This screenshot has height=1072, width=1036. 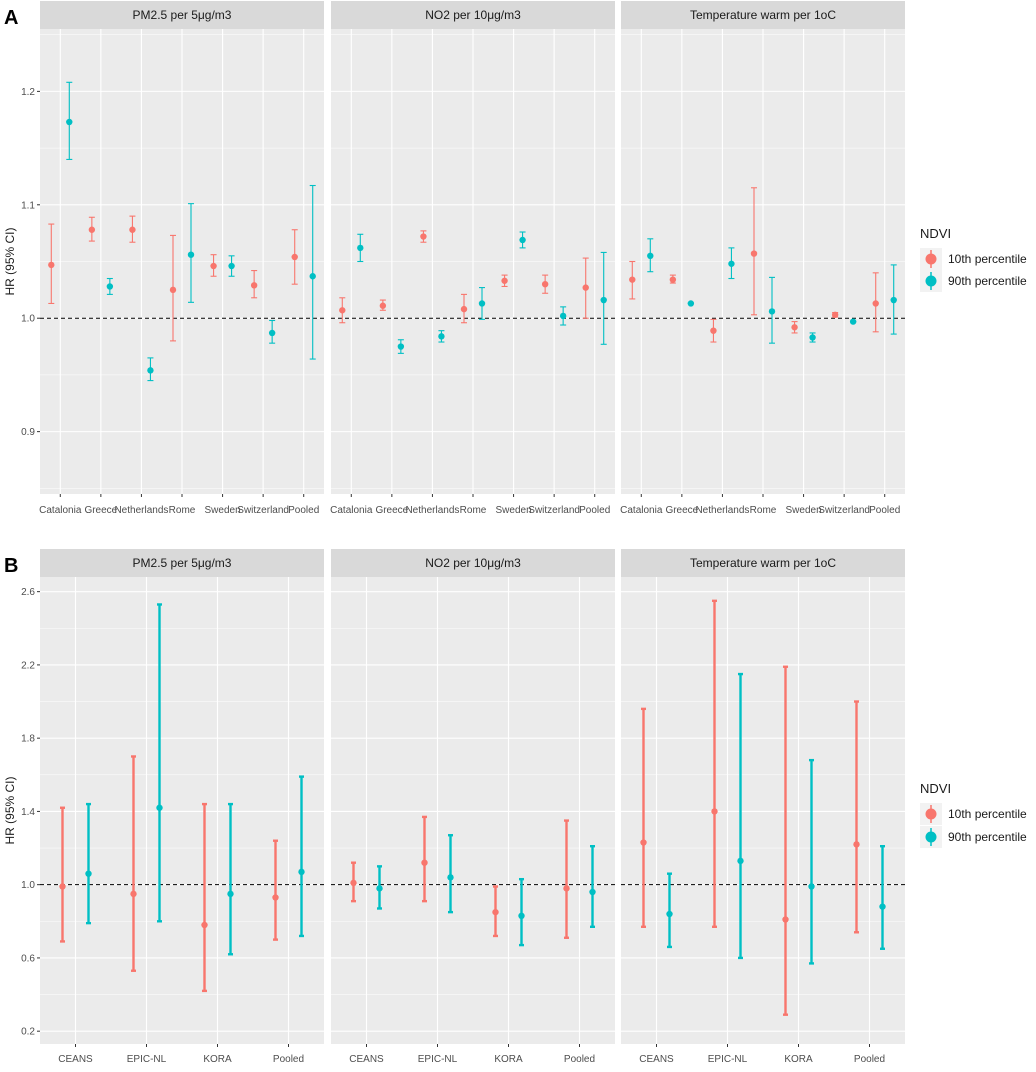 What do you see at coordinates (11, 566) in the screenshot?
I see `panel-letter-b: B` at bounding box center [11, 566].